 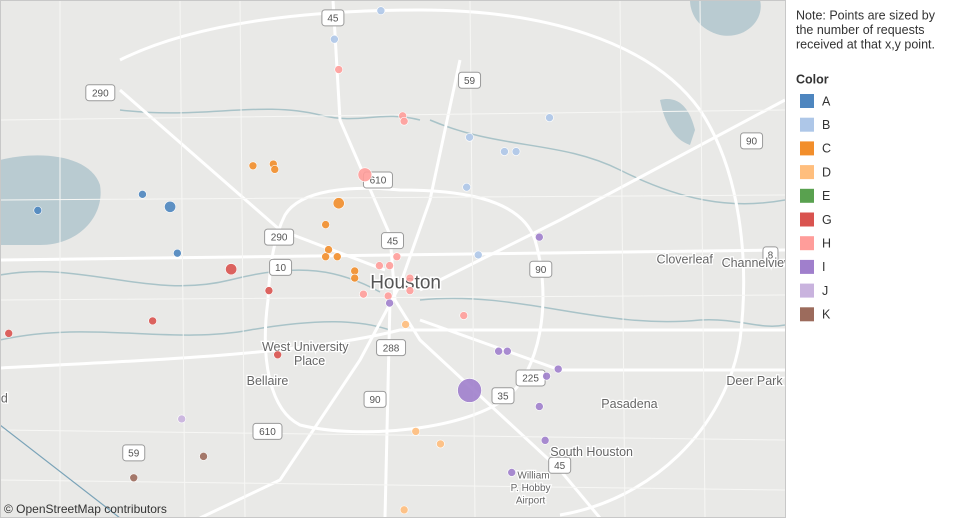 I want to click on legend-label: I, so click(x=823, y=267).